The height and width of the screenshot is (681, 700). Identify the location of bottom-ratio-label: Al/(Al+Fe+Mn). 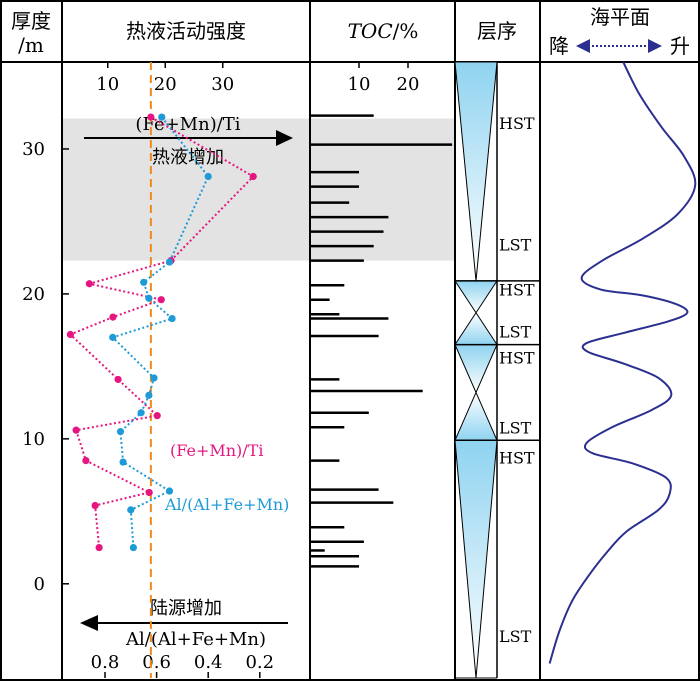
(195, 639).